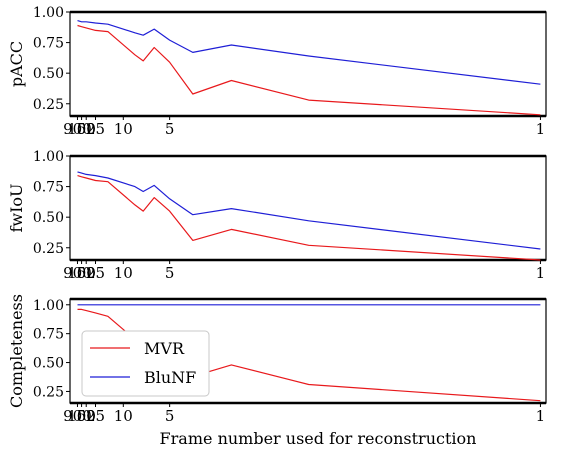 This screenshot has width=562, height=449. What do you see at coordinates (16, 207) in the screenshot?
I see `y-axis-label: fwIoU` at bounding box center [16, 207].